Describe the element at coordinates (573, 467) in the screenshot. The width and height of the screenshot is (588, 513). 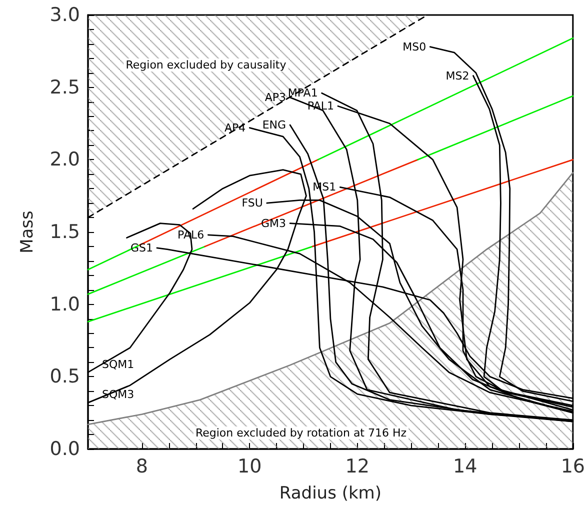
I see `x-tick-label: 16` at that location.